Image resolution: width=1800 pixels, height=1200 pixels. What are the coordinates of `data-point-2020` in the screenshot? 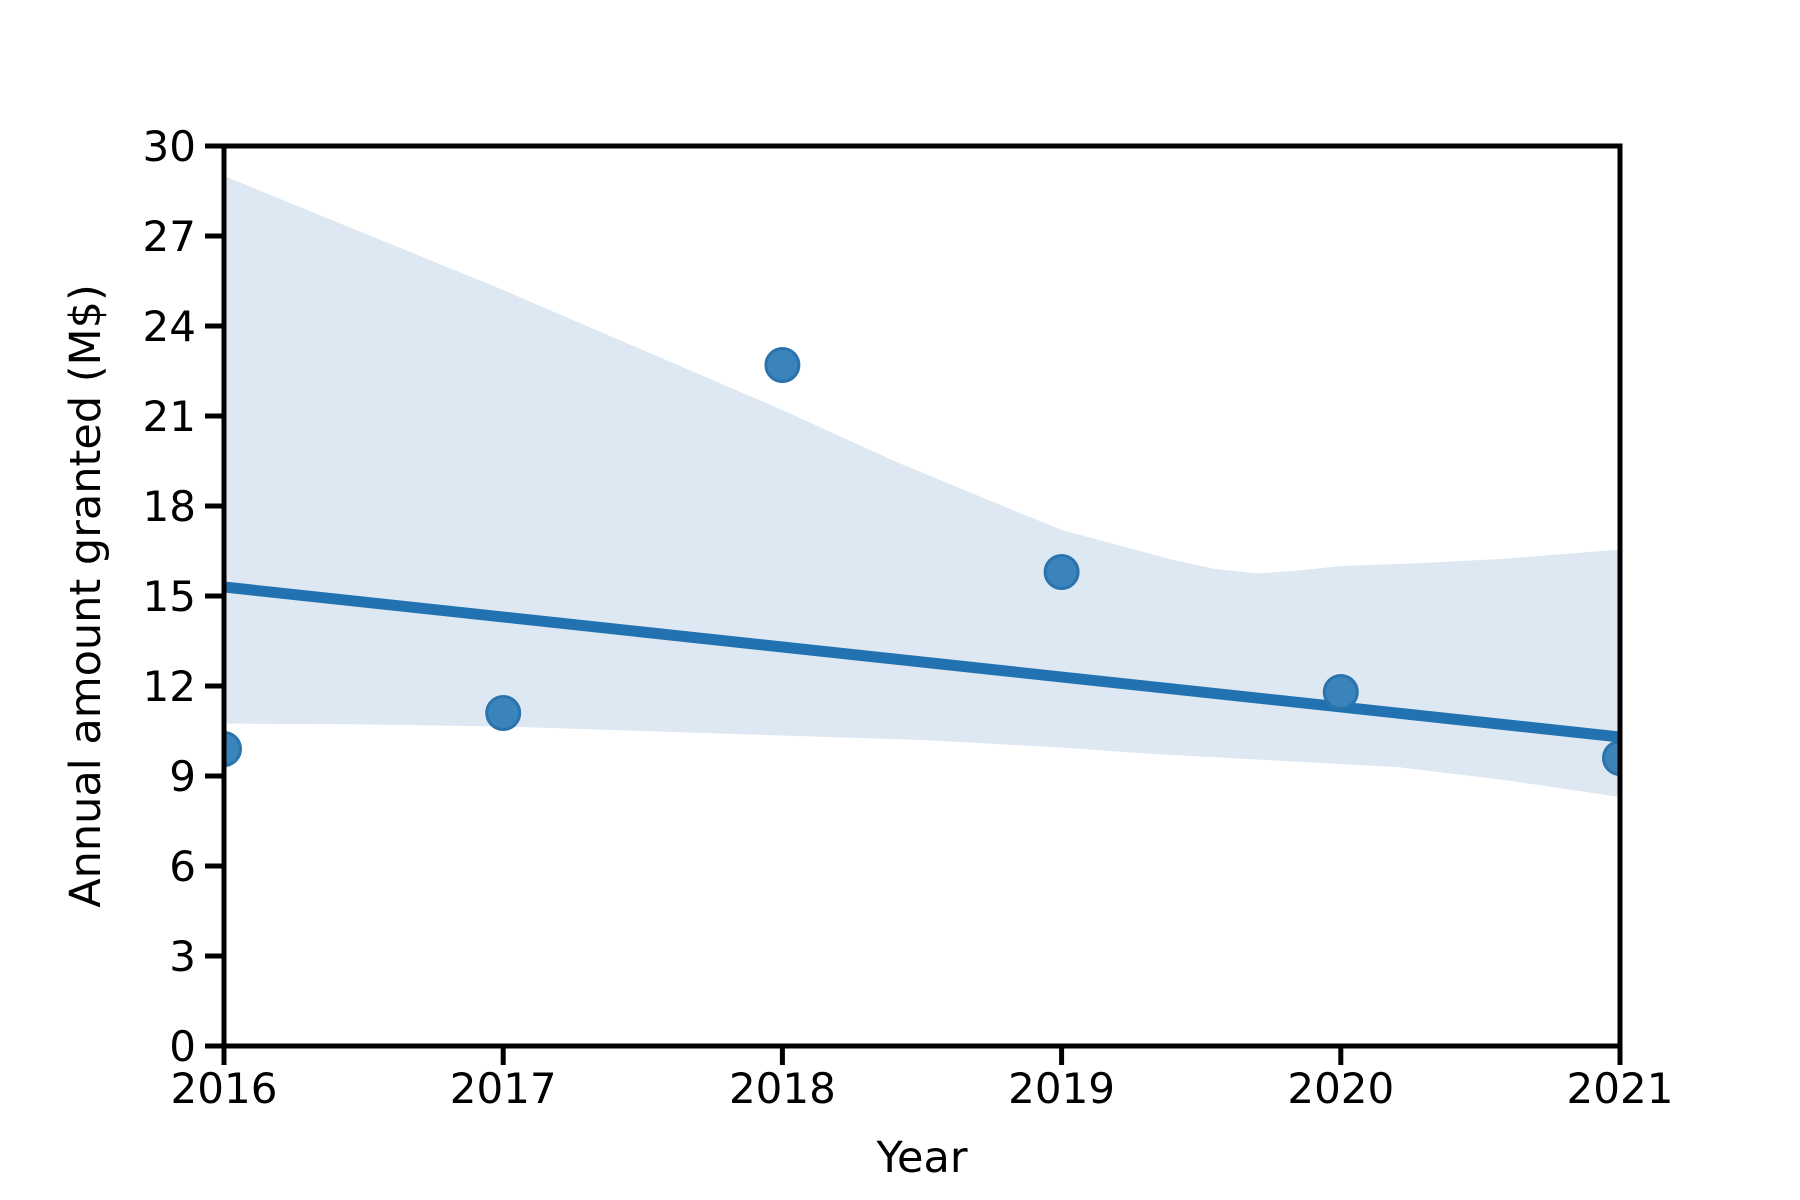 It's located at (1340, 692).